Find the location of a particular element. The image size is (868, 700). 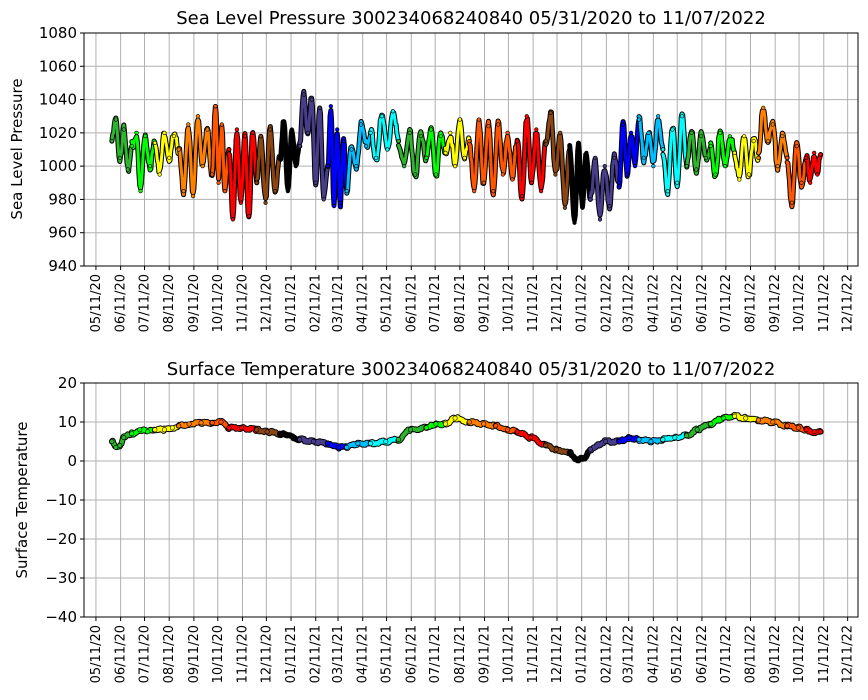

x-tick-label: 03/11/21 is located at coordinates (338, 303).